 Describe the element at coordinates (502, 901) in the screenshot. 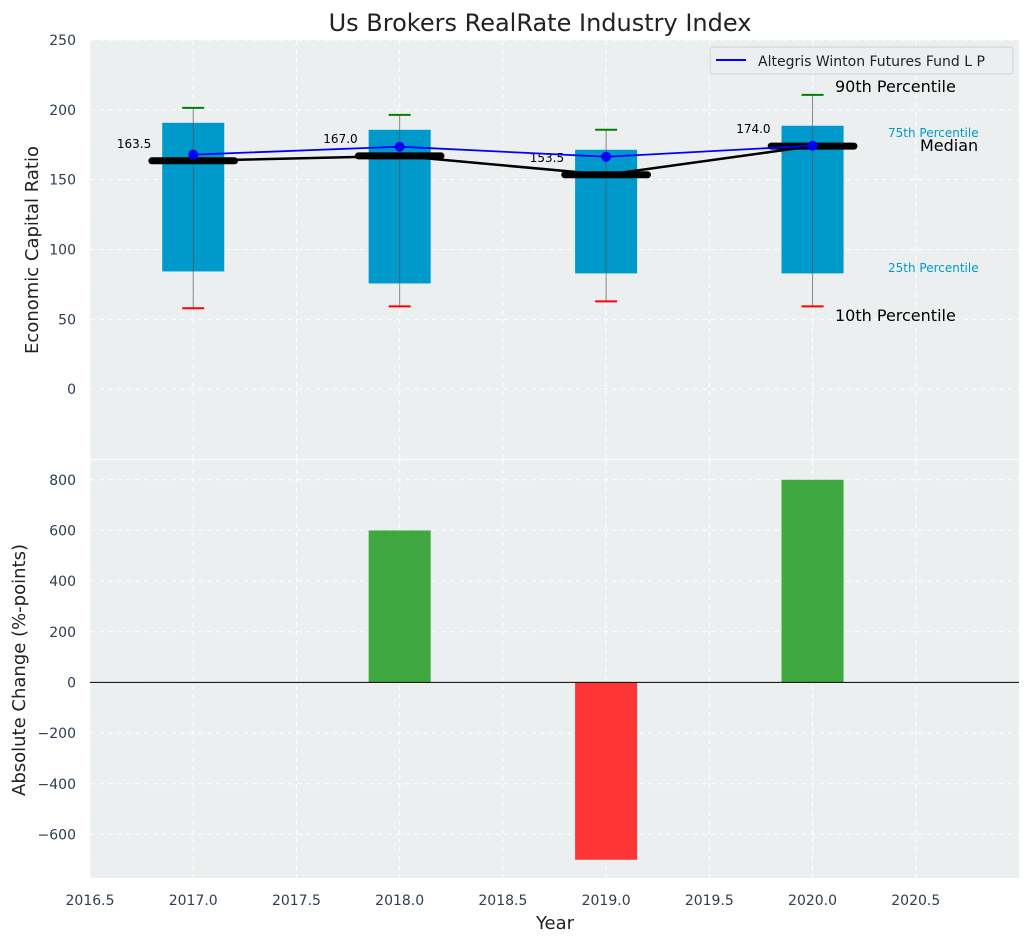

I see `x-tick-label: 2018.5` at that location.